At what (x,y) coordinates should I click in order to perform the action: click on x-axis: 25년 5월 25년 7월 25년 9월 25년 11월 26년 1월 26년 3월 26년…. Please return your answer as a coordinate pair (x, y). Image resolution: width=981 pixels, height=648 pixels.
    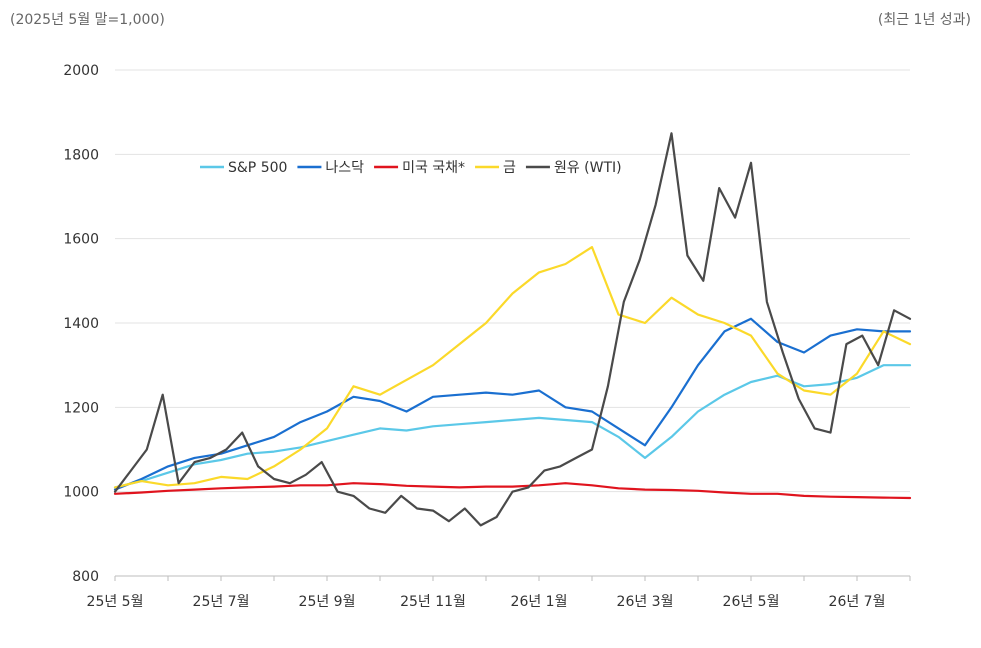
    Looking at the image, I should click on (499, 592).